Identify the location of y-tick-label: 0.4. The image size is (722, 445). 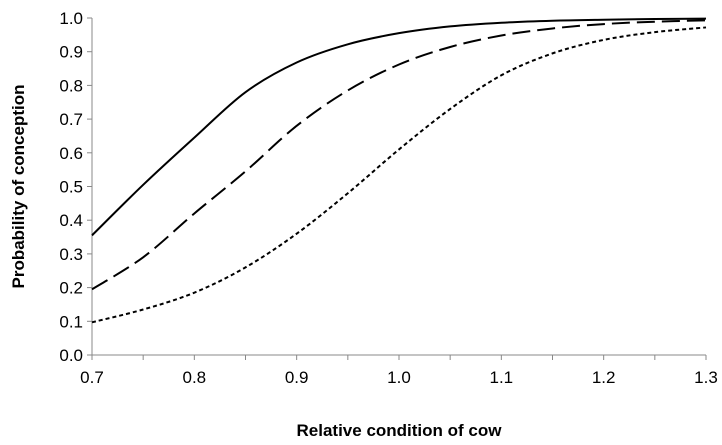
(71, 220).